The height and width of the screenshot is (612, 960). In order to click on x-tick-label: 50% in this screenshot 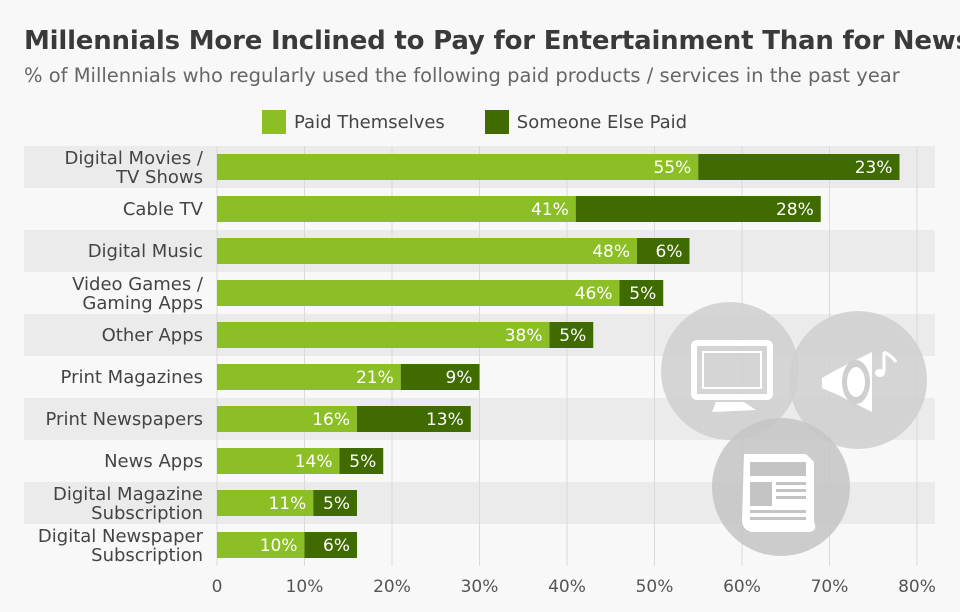, I will do `click(655, 587)`.